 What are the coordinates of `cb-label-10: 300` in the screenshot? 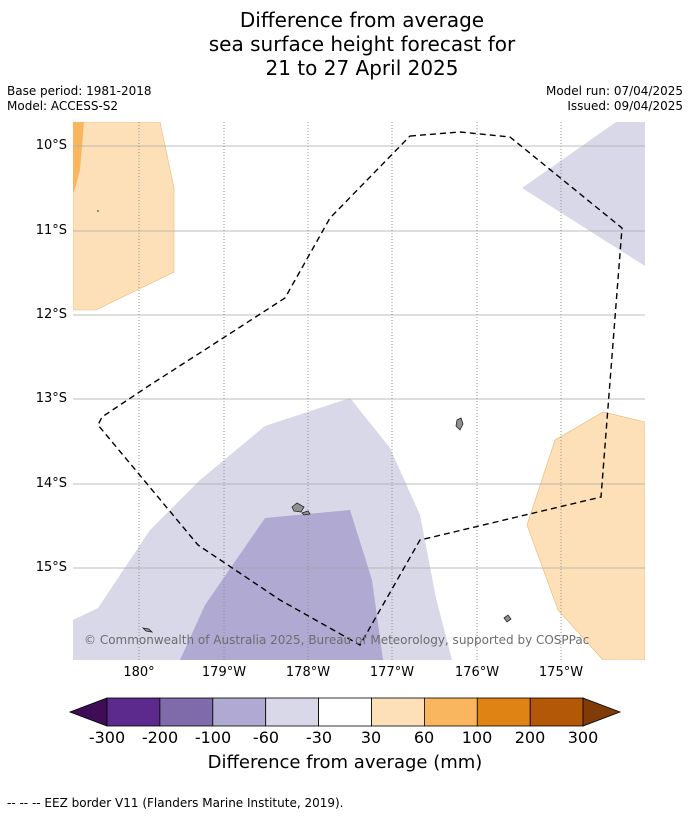 It's located at (583, 737).